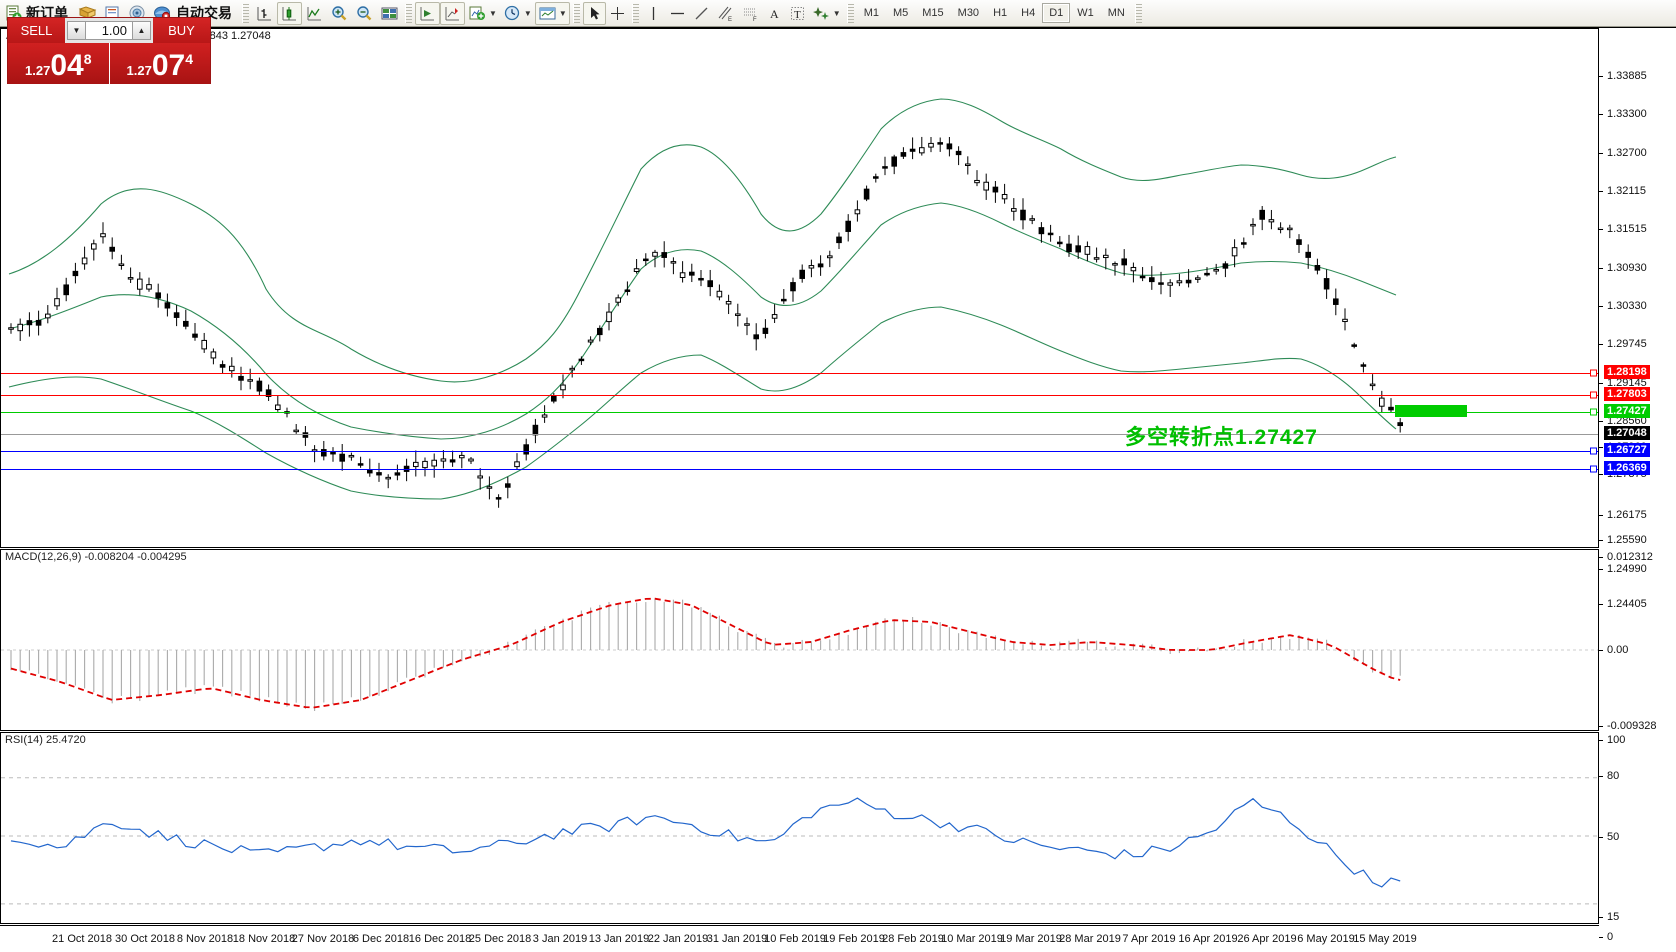  I want to click on buy-price-prefix: 1.27, so click(139, 70).